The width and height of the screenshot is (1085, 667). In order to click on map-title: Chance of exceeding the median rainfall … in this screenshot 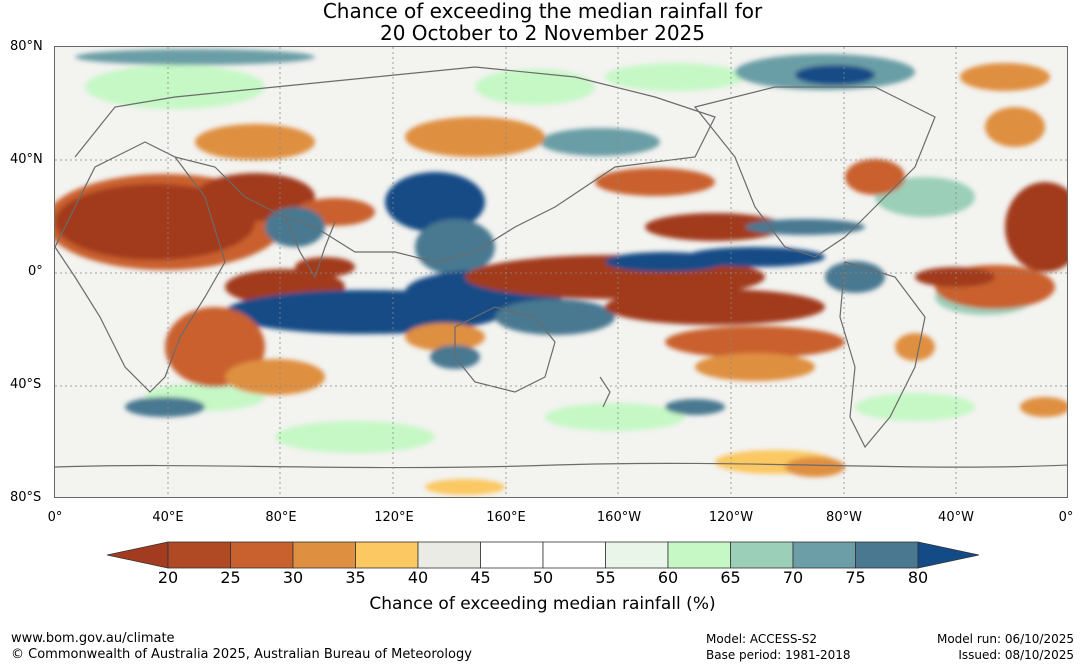, I will do `click(542, 22)`.